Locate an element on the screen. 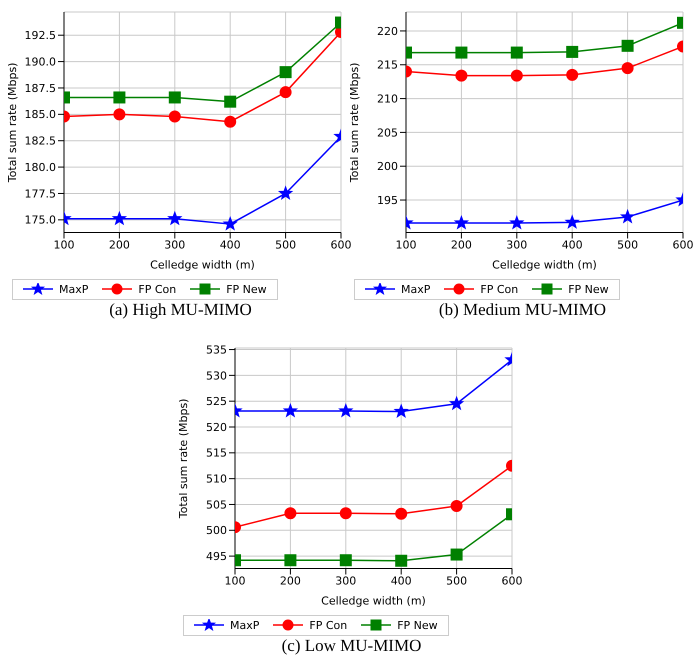 The height and width of the screenshot is (671, 694). y-tick-label: 210 is located at coordinates (387, 99).